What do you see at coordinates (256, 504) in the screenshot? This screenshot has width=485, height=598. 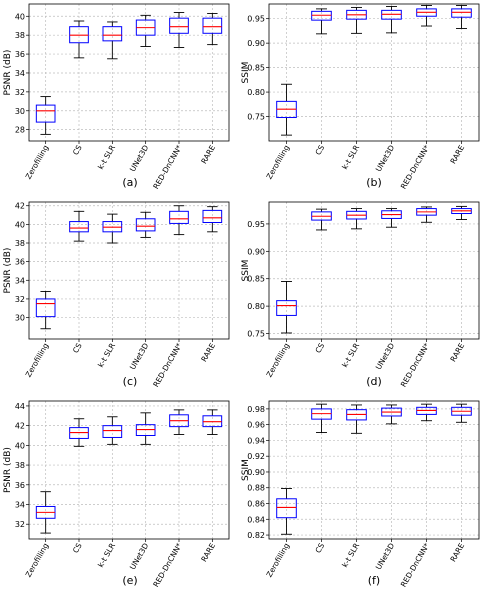 I see `y-tick-label: 0.86` at bounding box center [256, 504].